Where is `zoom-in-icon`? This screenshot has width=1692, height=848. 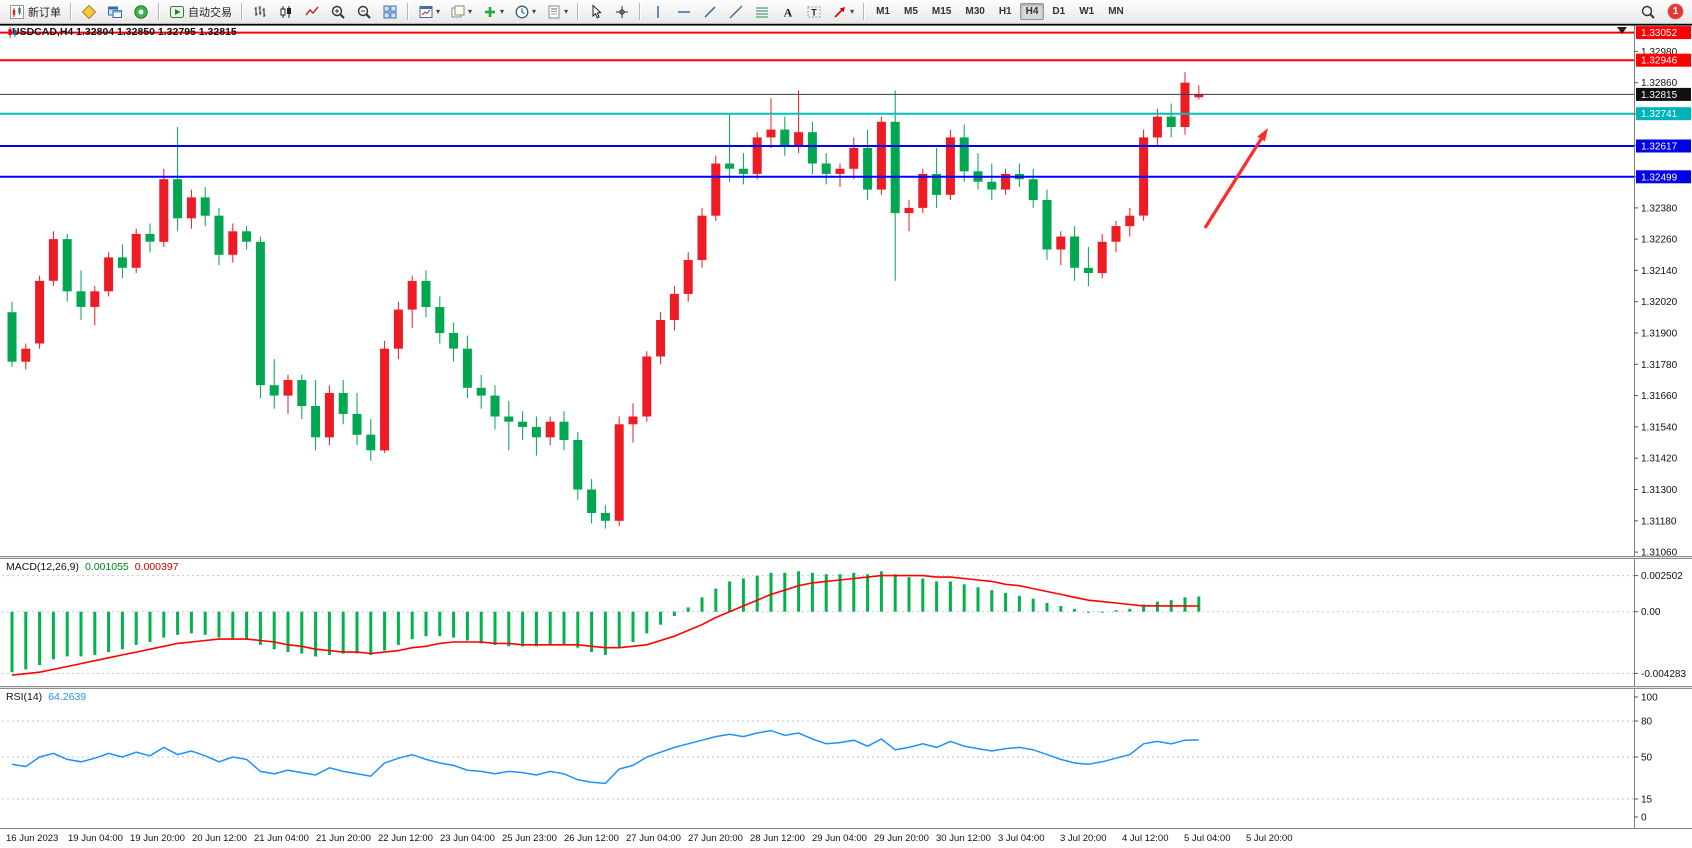
zoom-in-icon is located at coordinates (338, 12).